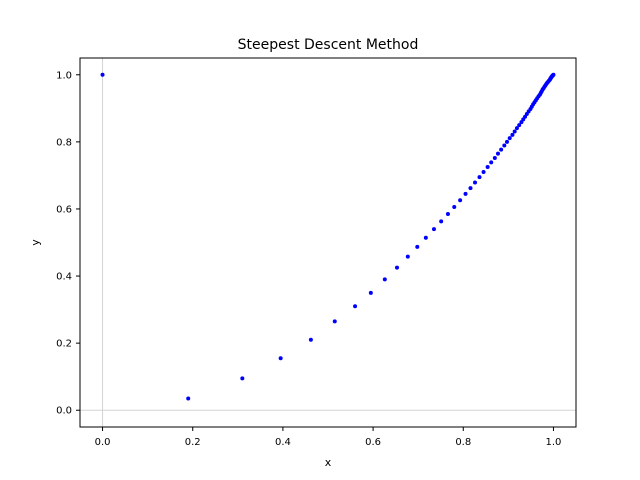 The width and height of the screenshot is (640, 480). Describe the element at coordinates (463, 442) in the screenshot. I see `x-tick-label: 0.8` at that location.